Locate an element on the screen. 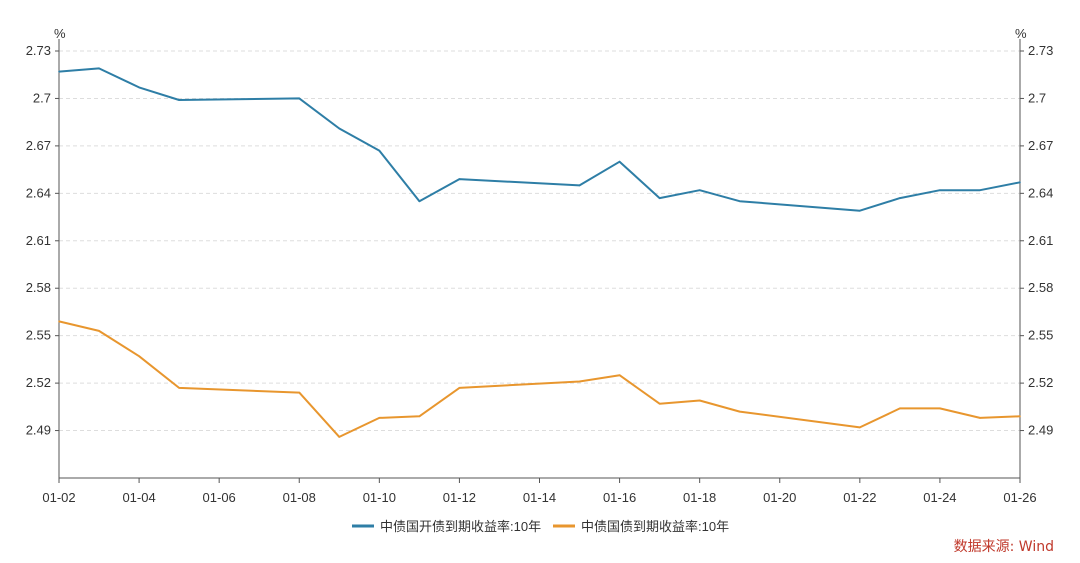  x-tick-label: 01-24 is located at coordinates (939, 497).